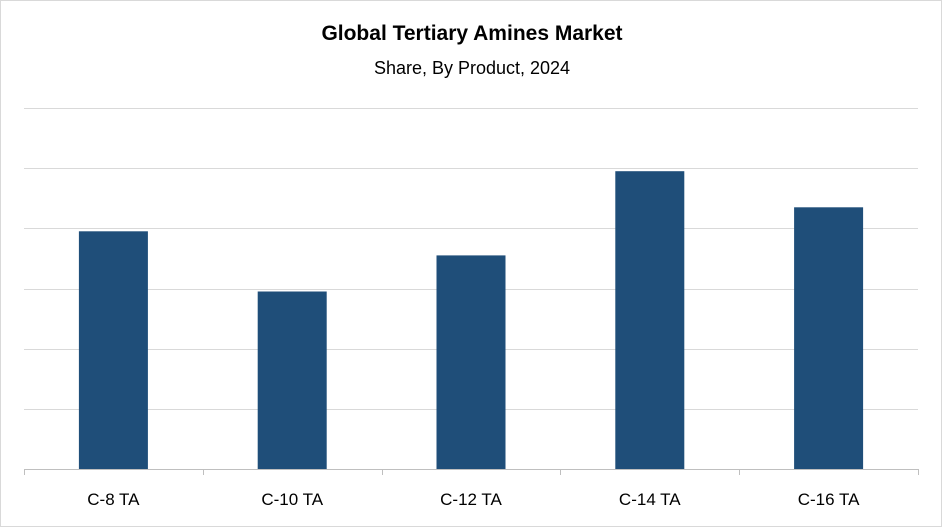 This screenshot has height=527, width=942. Describe the element at coordinates (829, 499) in the screenshot. I see `x-tick-label: C-16 TA` at that location.